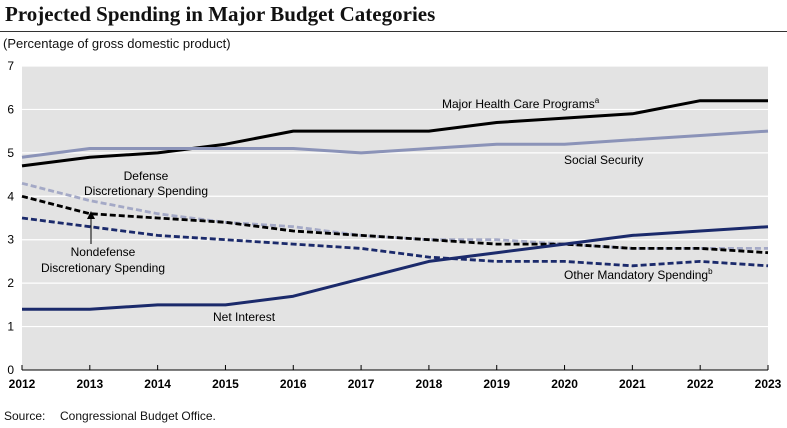 This screenshot has height=428, width=787. What do you see at coordinates (632, 384) in the screenshot?
I see `x-tick-label: 2021` at bounding box center [632, 384].